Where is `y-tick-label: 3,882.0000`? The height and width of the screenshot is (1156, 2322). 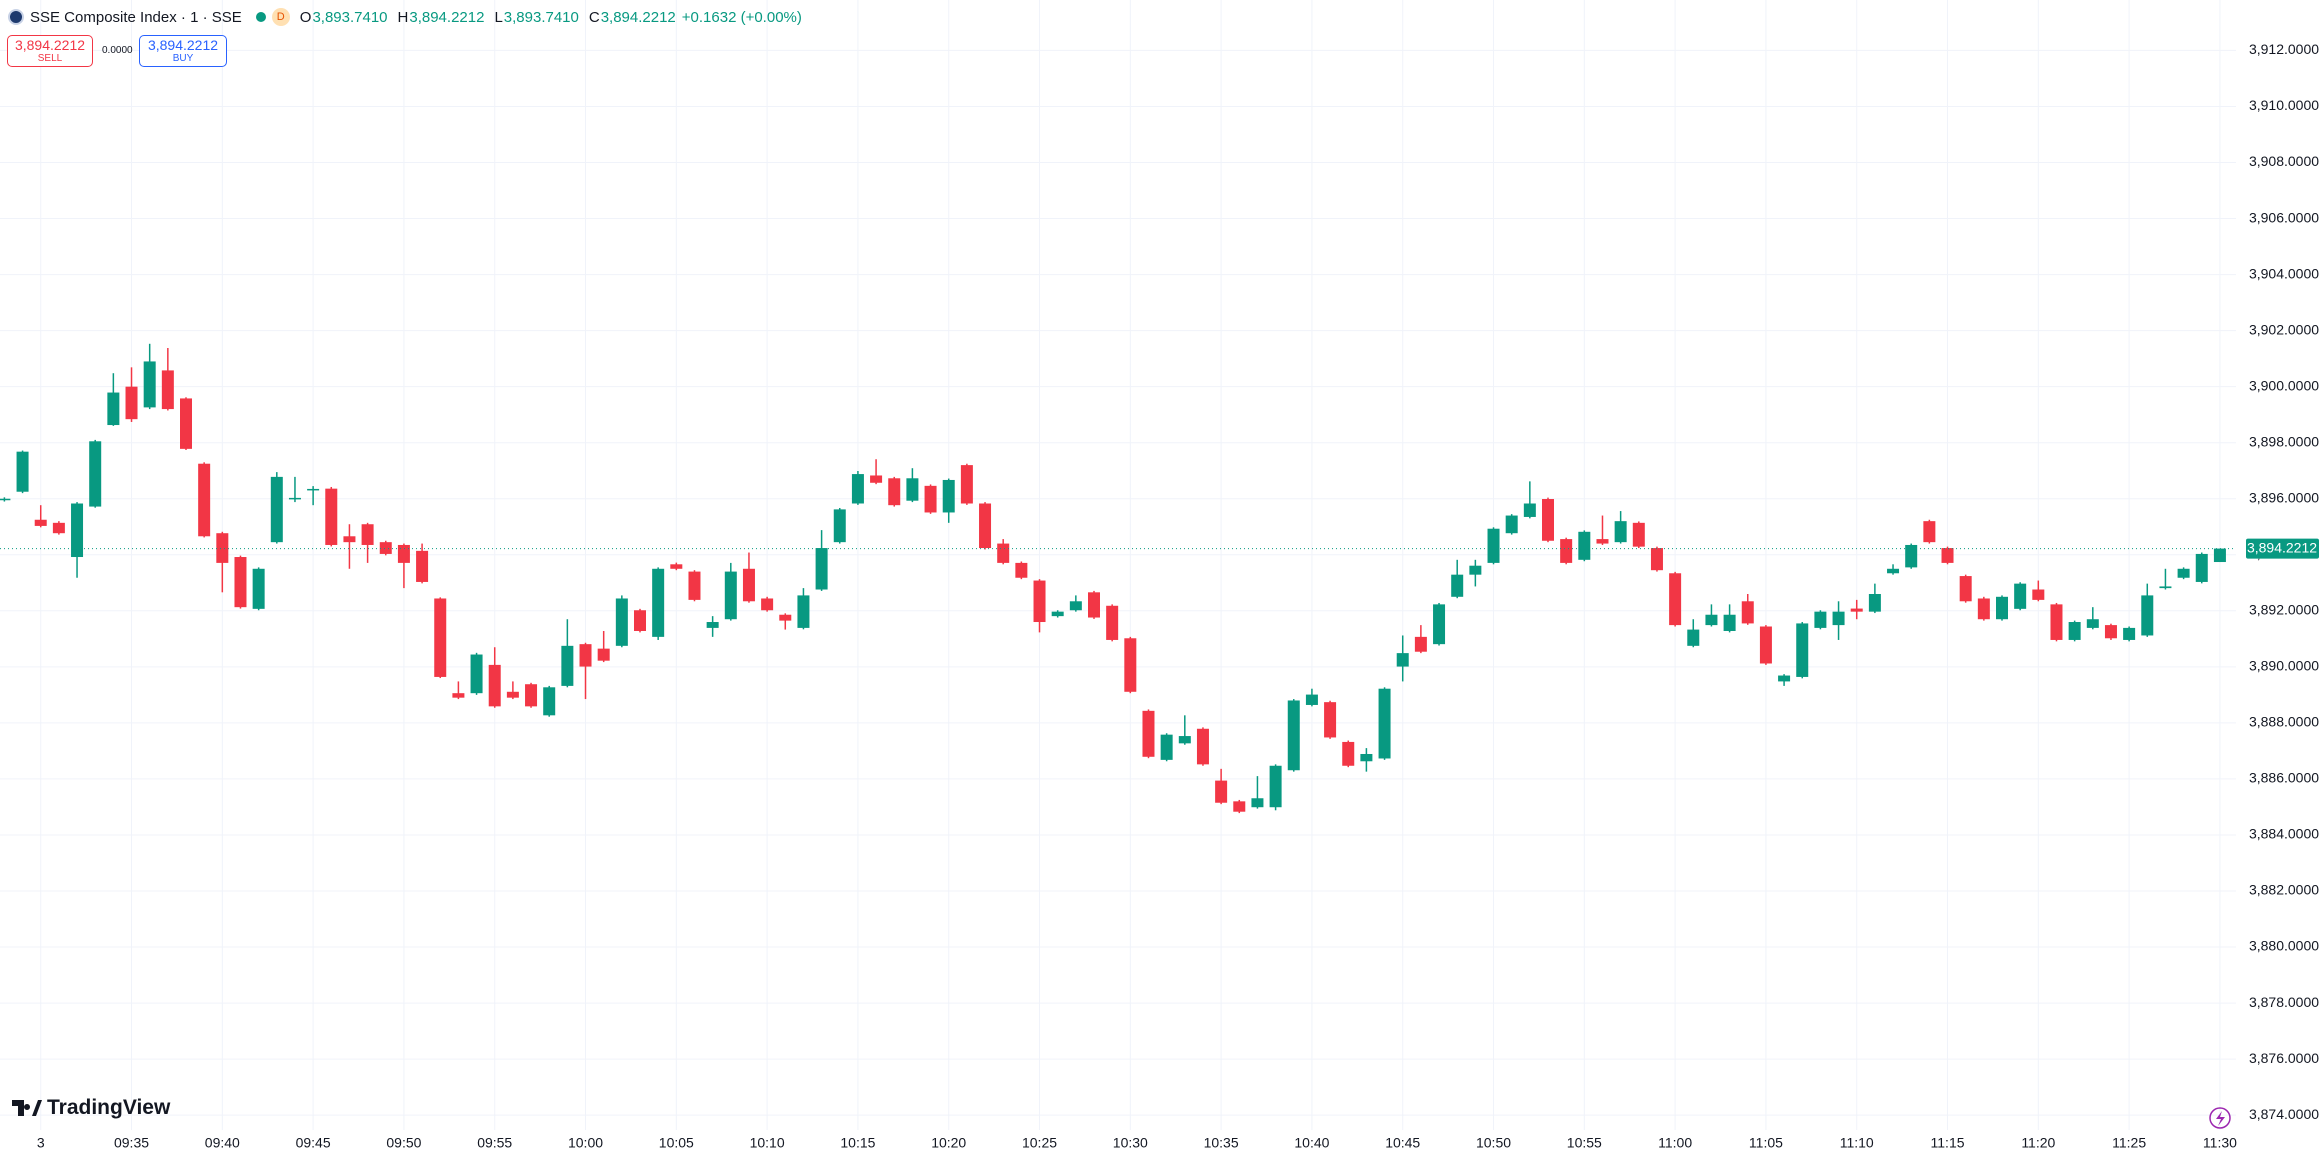
y-tick-label: 3,882.0000 is located at coordinates (2284, 890).